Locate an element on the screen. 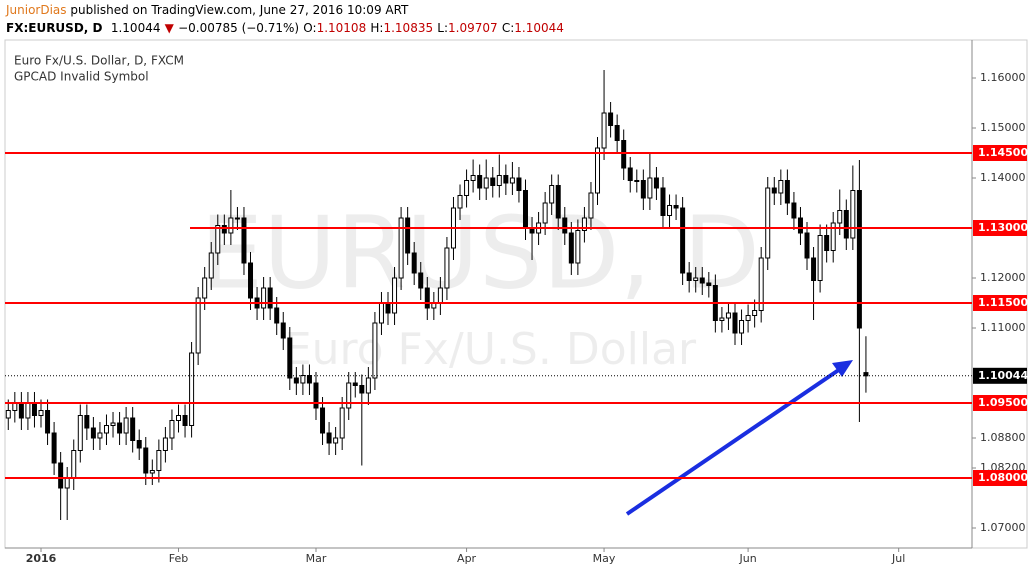  l-label: L: is located at coordinates (443, 28).